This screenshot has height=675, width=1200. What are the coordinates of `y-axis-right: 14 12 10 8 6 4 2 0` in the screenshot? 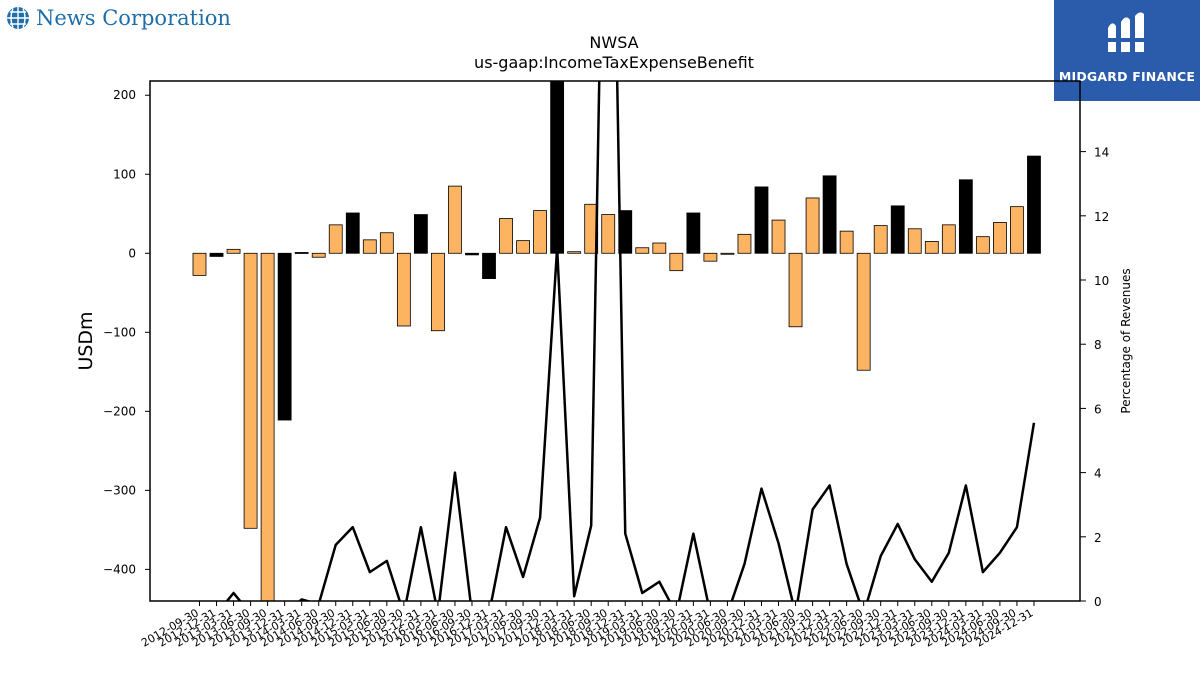 It's located at (1094, 377).